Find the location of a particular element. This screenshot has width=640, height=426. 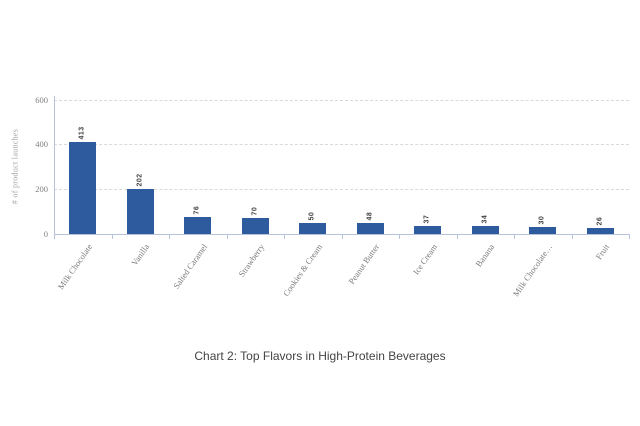

bar-ice-cream is located at coordinates (427, 230).